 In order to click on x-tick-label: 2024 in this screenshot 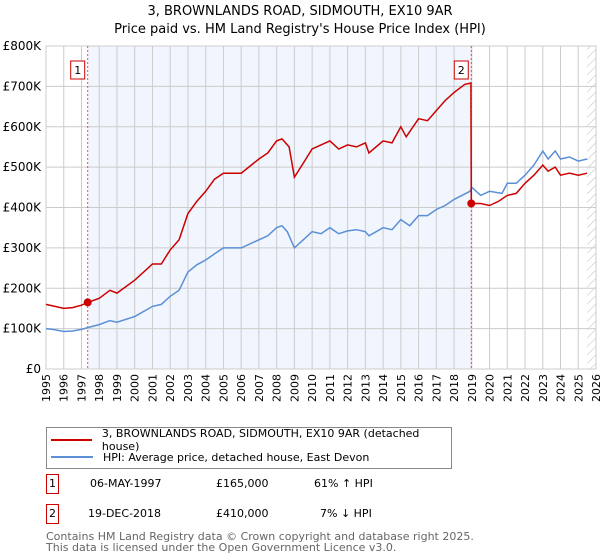, I will do `click(561, 388)`.